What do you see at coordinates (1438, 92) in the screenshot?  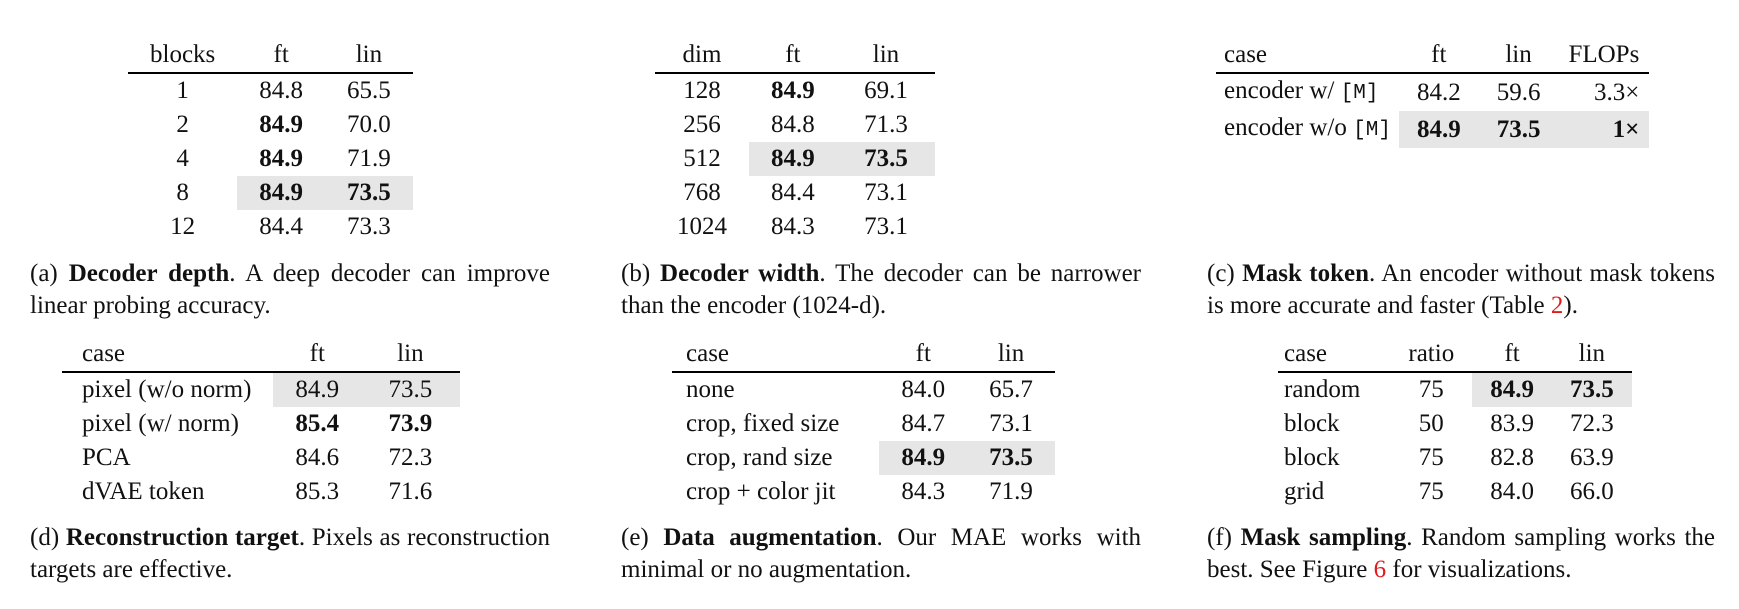 I see `table-cell: 84.2` at bounding box center [1438, 92].